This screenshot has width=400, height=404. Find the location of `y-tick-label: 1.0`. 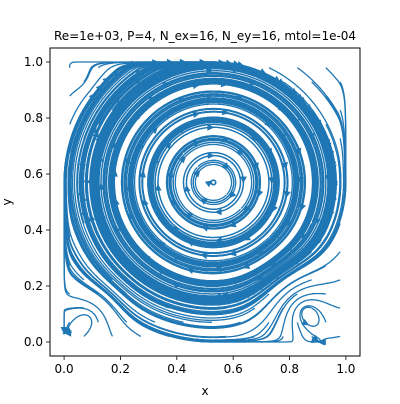

y-tick-label: 1.0 is located at coordinates (33, 62).